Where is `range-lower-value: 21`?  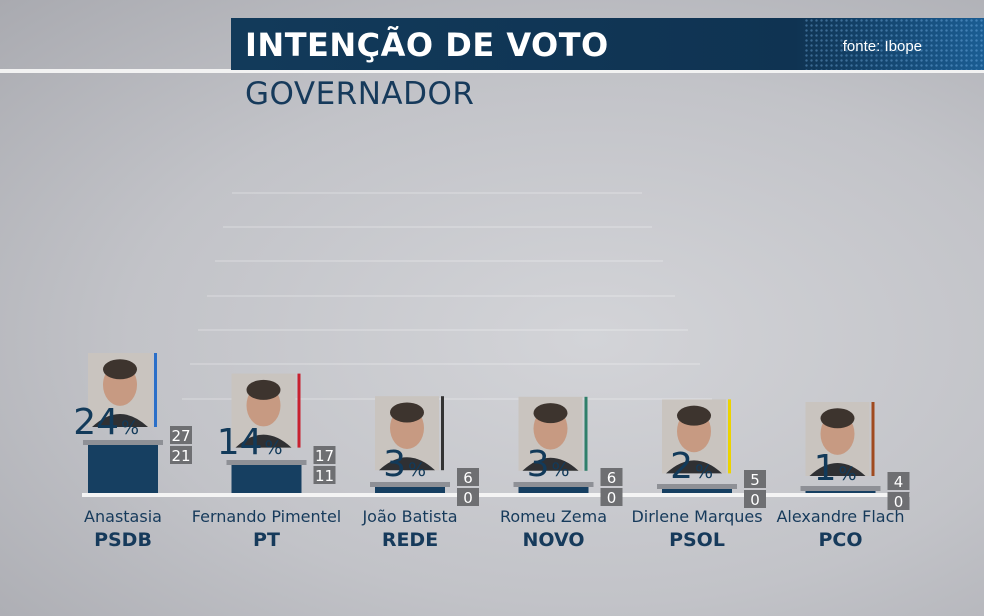 range-lower-value: 21 is located at coordinates (180, 456).